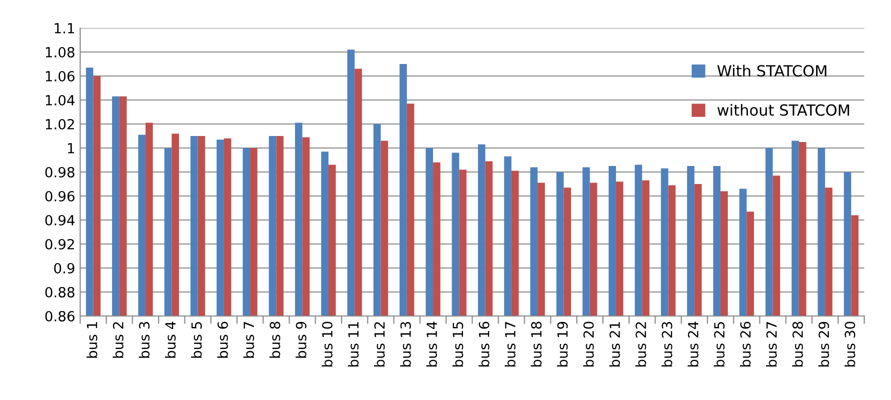 The height and width of the screenshot is (400, 891). Describe the element at coordinates (719, 344) in the screenshot. I see `x-tick-label: bus 25` at that location.